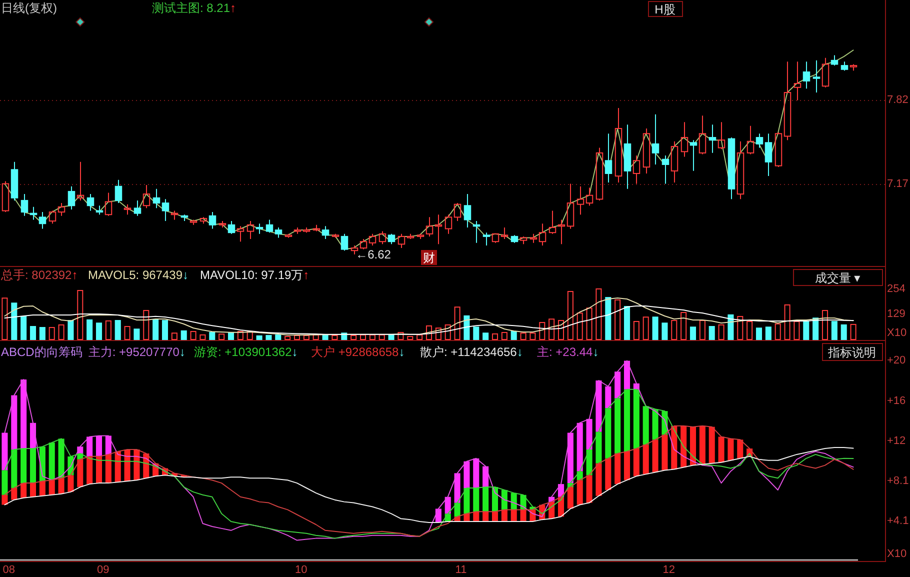  What do you see at coordinates (896, 289) in the screenshot?
I see `y-tick-label: 254` at bounding box center [896, 289].